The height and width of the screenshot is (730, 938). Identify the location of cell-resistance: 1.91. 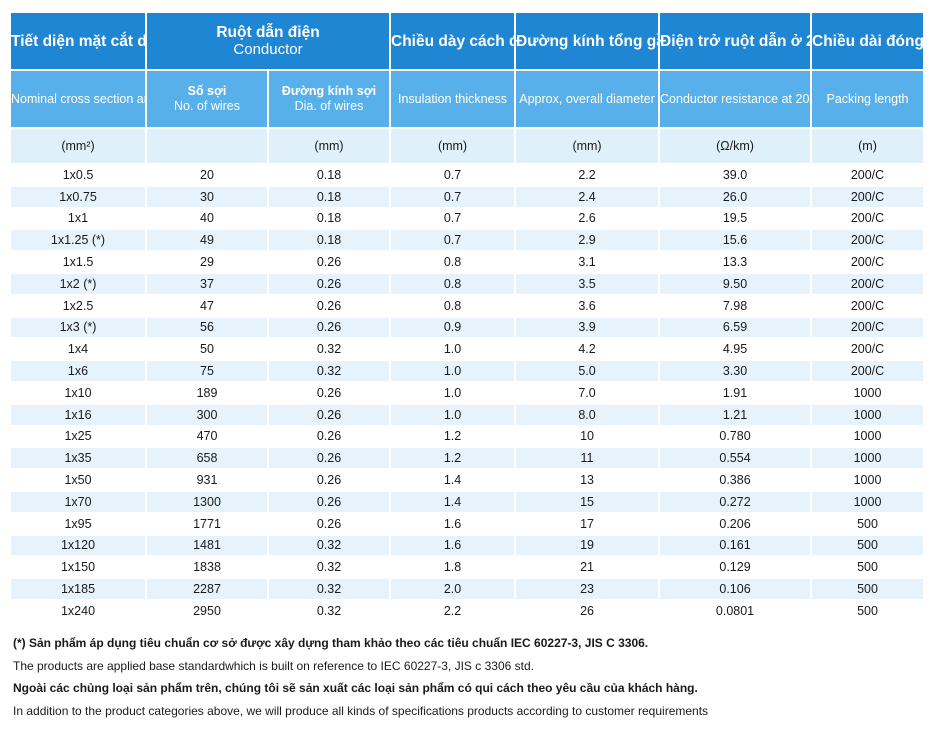
(735, 392).